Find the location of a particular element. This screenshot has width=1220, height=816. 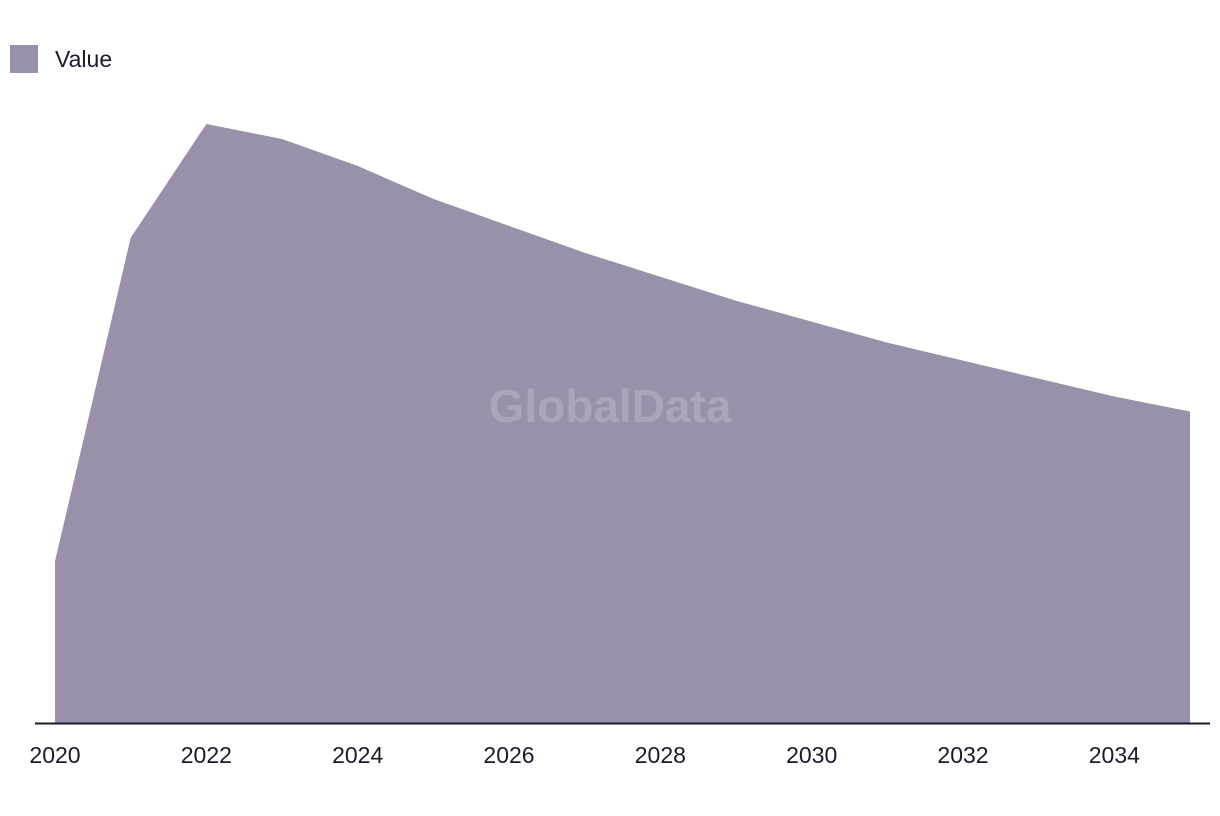

x-tick-label: 2020 is located at coordinates (54, 755).